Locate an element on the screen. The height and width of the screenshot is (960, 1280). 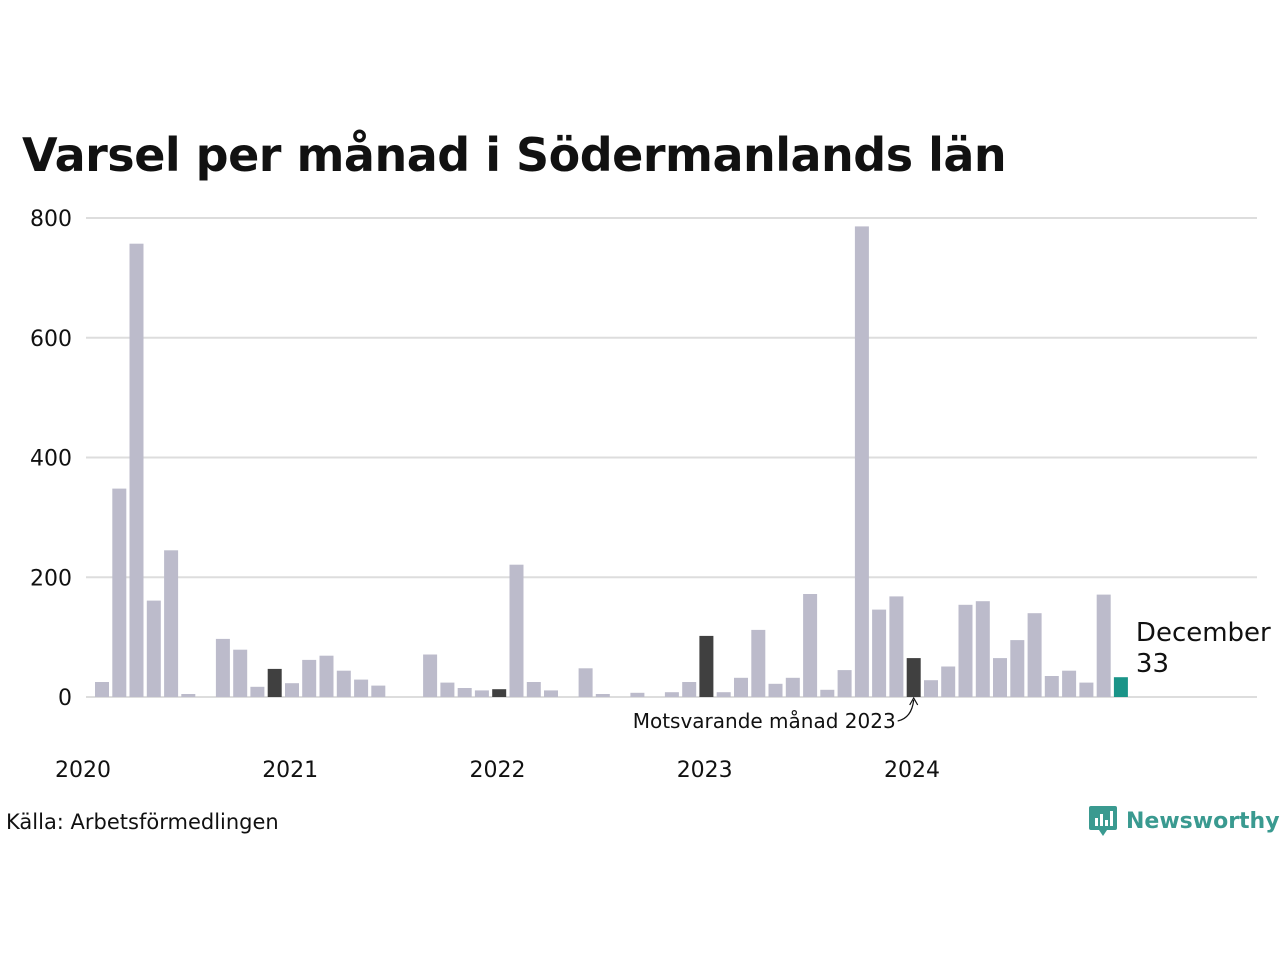
y-tick-label: 400 is located at coordinates (51, 459).